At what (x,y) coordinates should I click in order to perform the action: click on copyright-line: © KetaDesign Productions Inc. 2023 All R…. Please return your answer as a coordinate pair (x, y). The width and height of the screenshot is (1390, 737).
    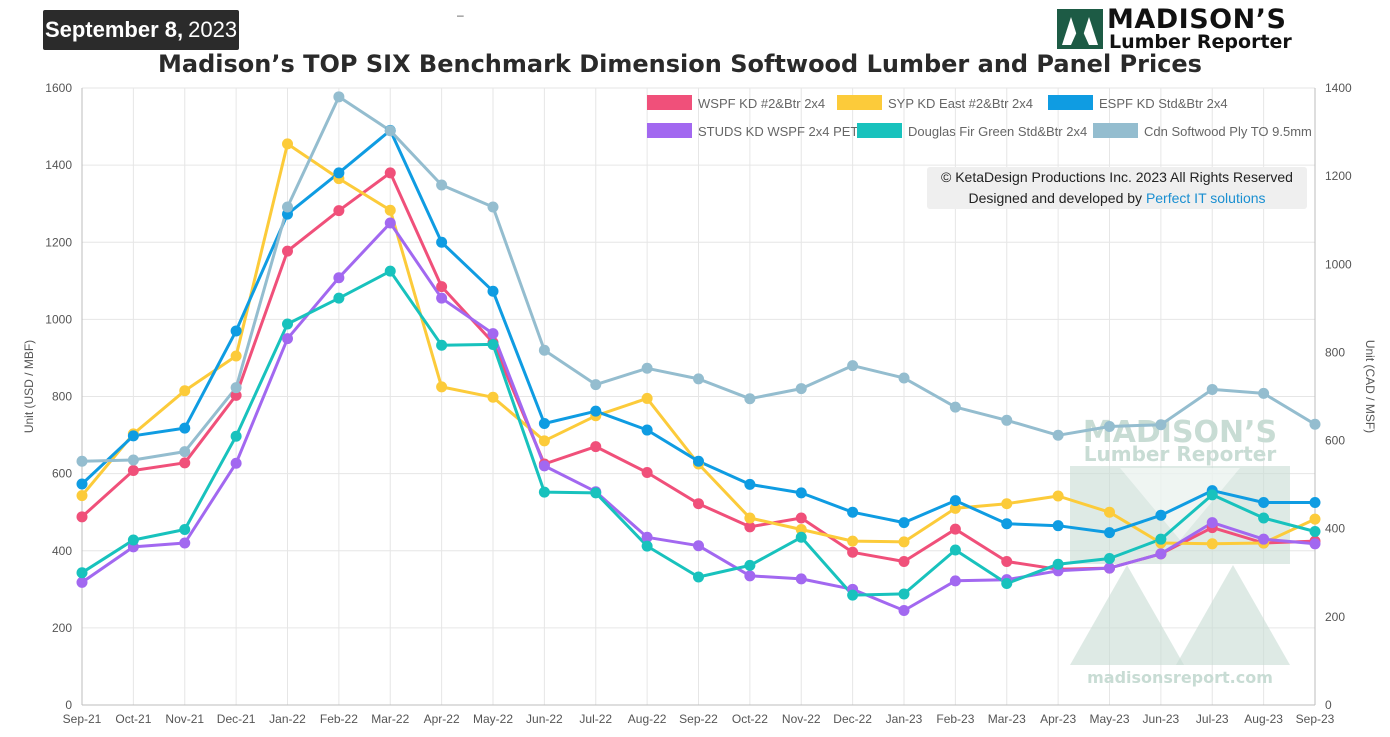
    Looking at the image, I should click on (1117, 177).